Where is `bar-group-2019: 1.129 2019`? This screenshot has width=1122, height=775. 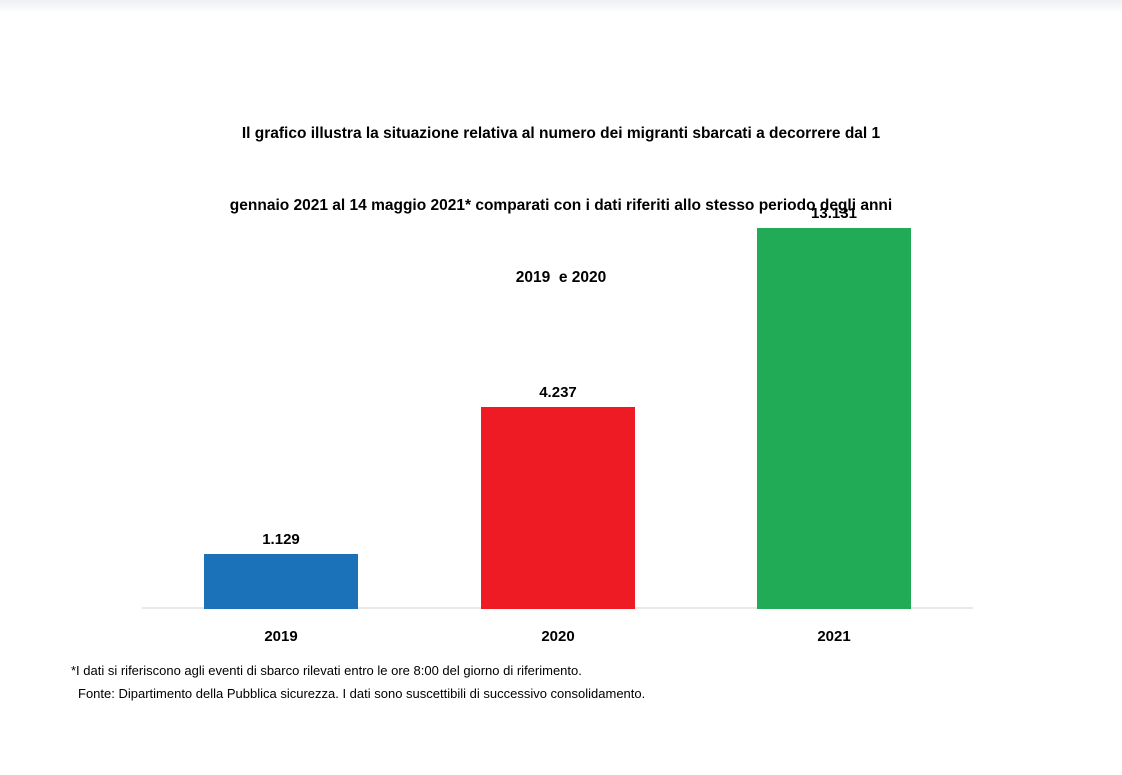 bar-group-2019: 1.129 2019 is located at coordinates (281, 588).